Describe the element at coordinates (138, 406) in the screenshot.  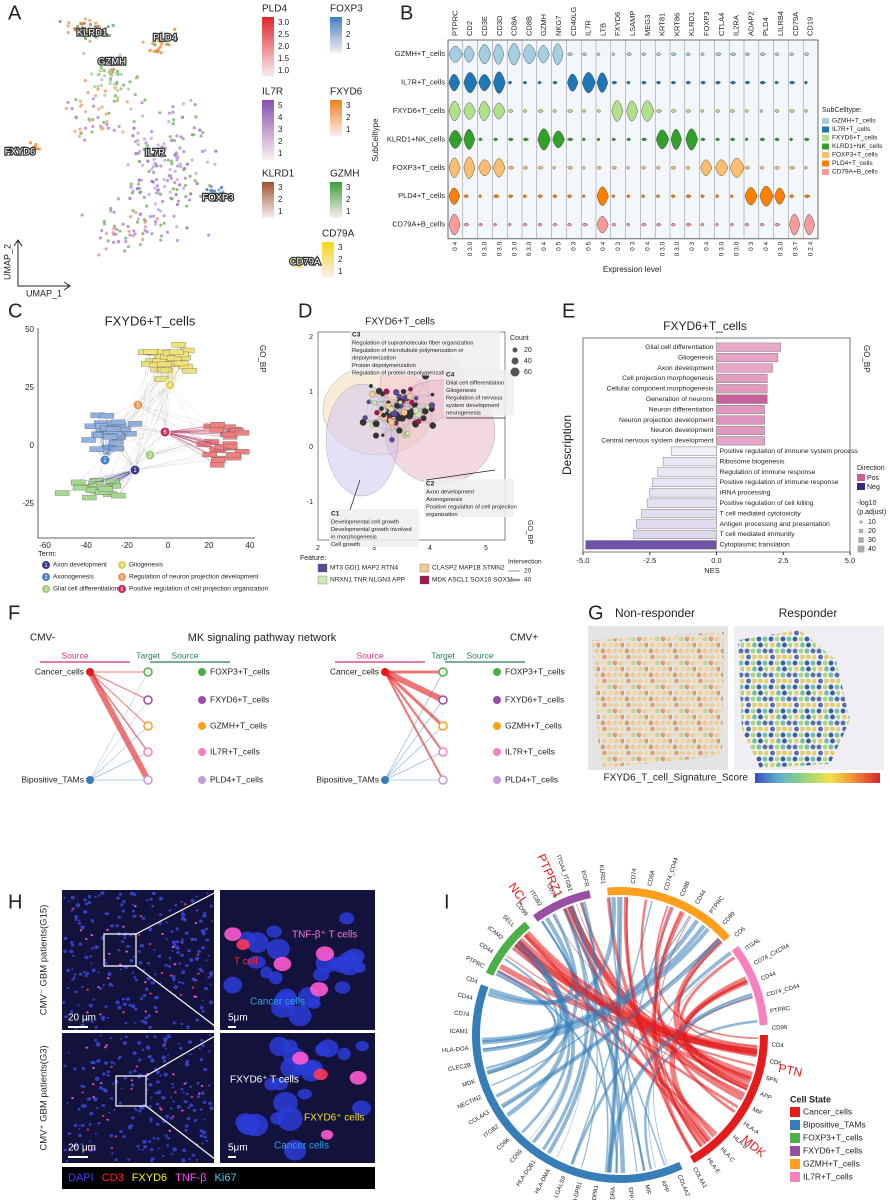
I see `term-id: 5` at that location.